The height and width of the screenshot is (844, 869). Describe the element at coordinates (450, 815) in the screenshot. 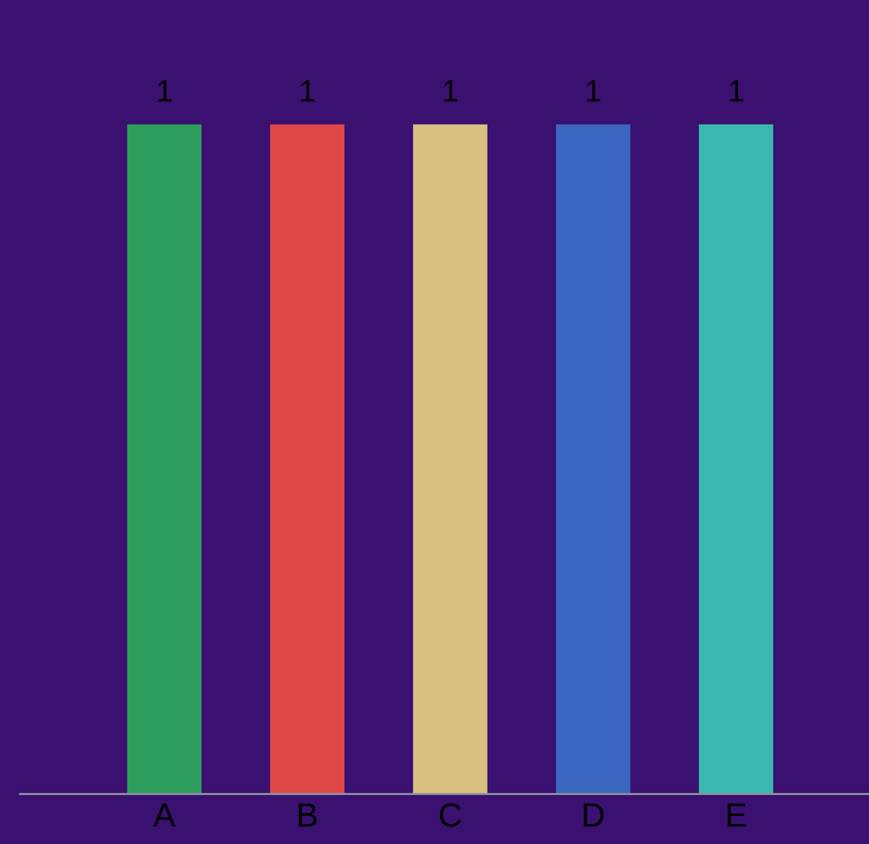

I see `x-tick-label: C` at that location.